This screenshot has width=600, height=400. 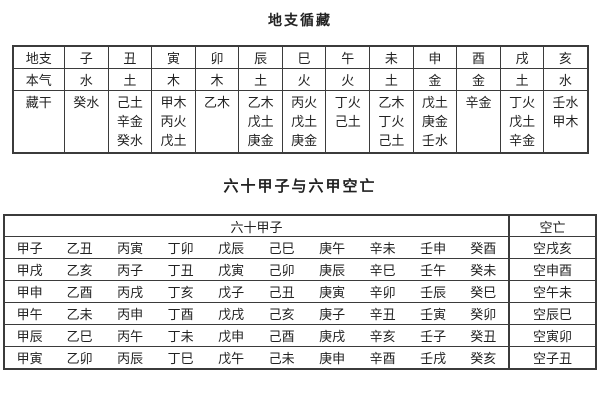 What do you see at coordinates (29, 247) in the screenshot?
I see `ganzhi-cell: 甲子` at bounding box center [29, 247].